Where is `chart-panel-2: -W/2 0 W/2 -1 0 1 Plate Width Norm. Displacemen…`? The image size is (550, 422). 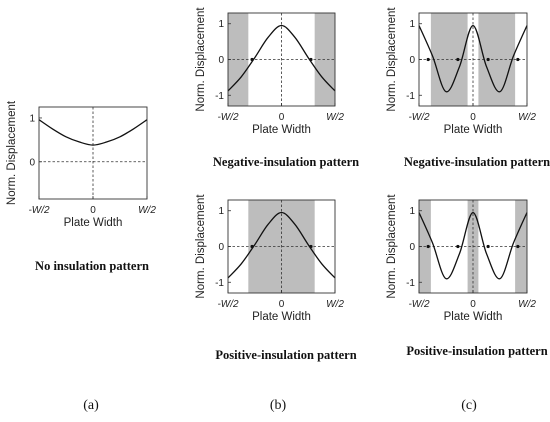 chart-panel-2: -W/2 0 W/2 -1 0 1 Plate Width Norm. Displacemen… is located at coordinates (277, 88).